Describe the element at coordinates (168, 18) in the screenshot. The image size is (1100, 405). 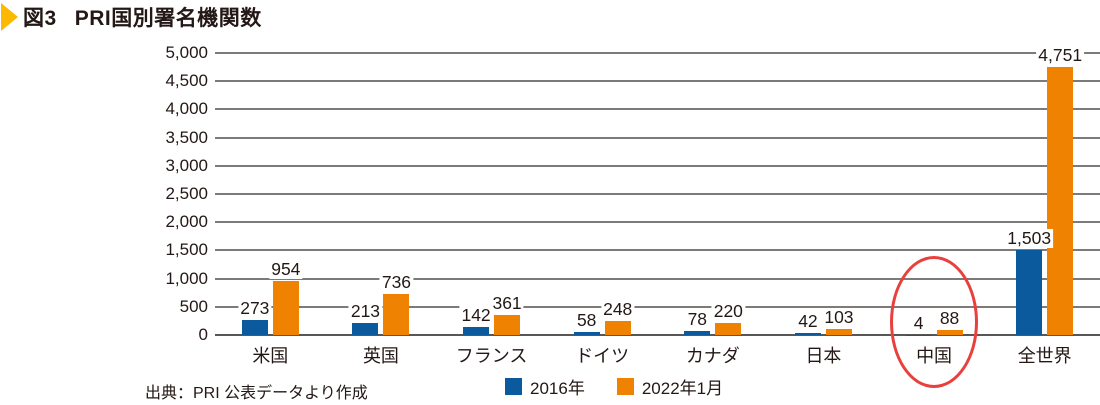
I see `figure-title: PRI国別署名機関数` at that location.